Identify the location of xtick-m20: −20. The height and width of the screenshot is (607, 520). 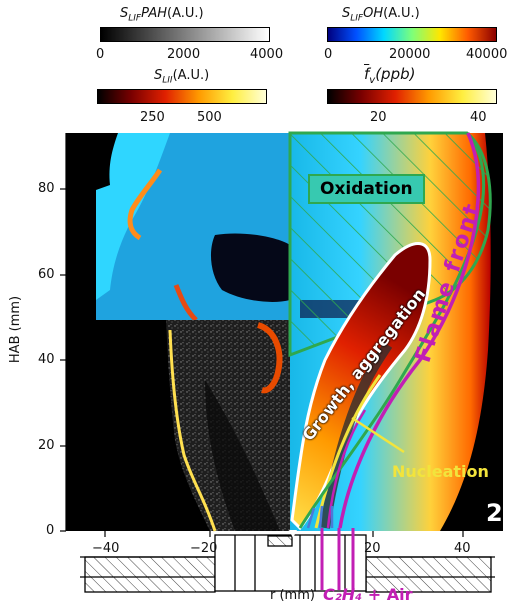
(204, 548).